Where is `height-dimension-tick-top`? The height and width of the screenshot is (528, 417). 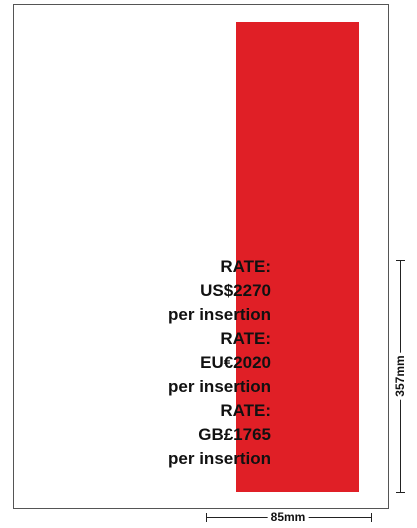
height-dimension-tick-top is located at coordinates (400, 260).